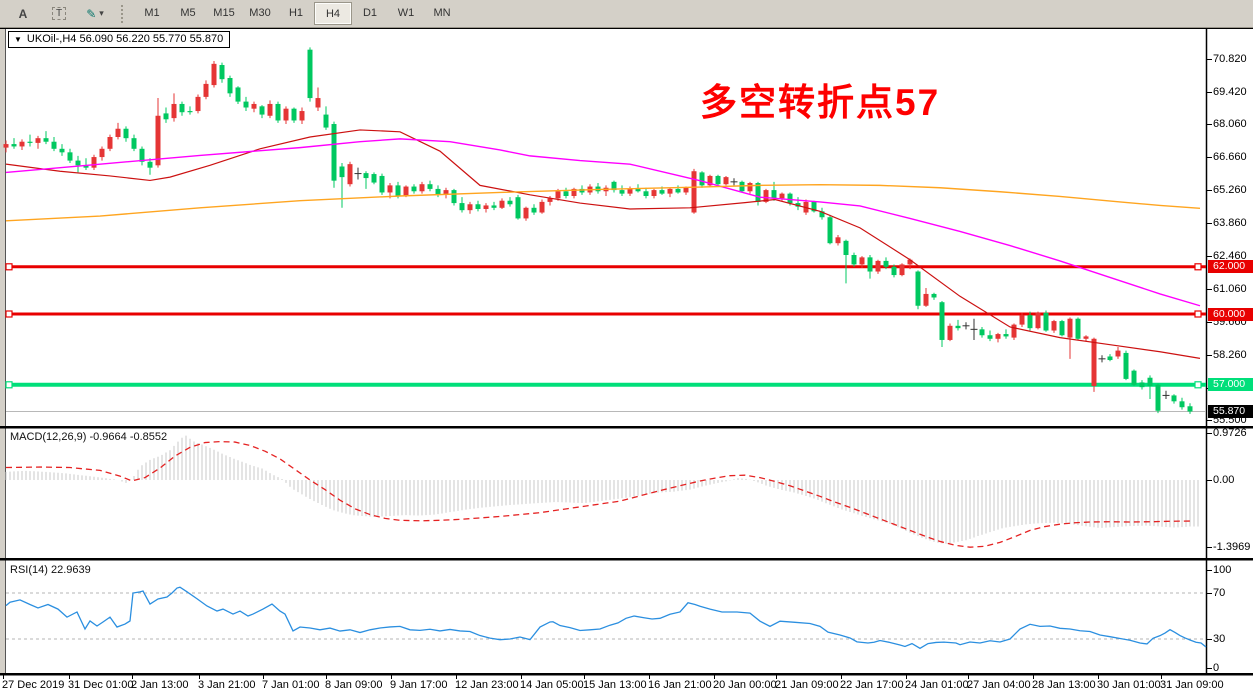 The image size is (1253, 696). What do you see at coordinates (406, 12) in the screenshot?
I see `timeframe-button-w1: W1` at bounding box center [406, 12].